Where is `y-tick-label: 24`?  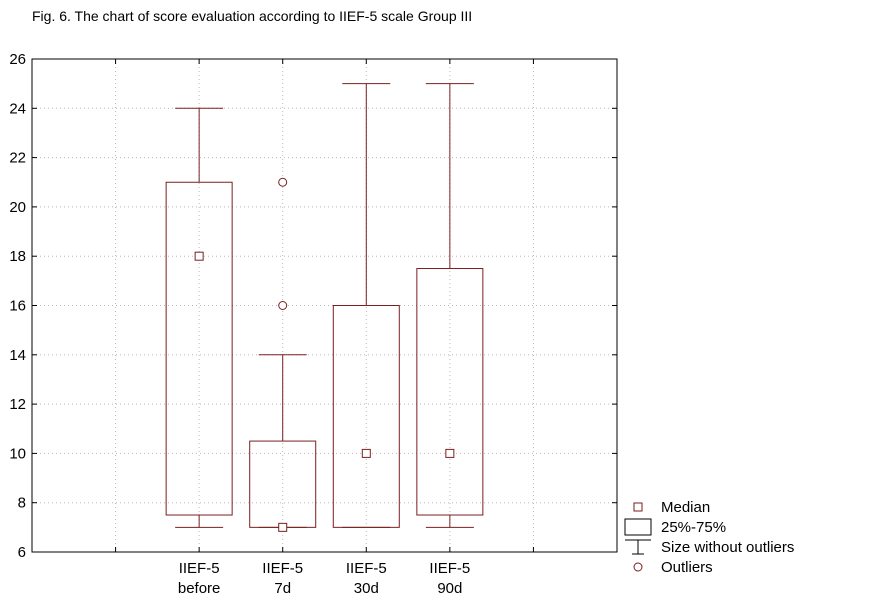
y-tick-label: 24 is located at coordinates (17, 108).